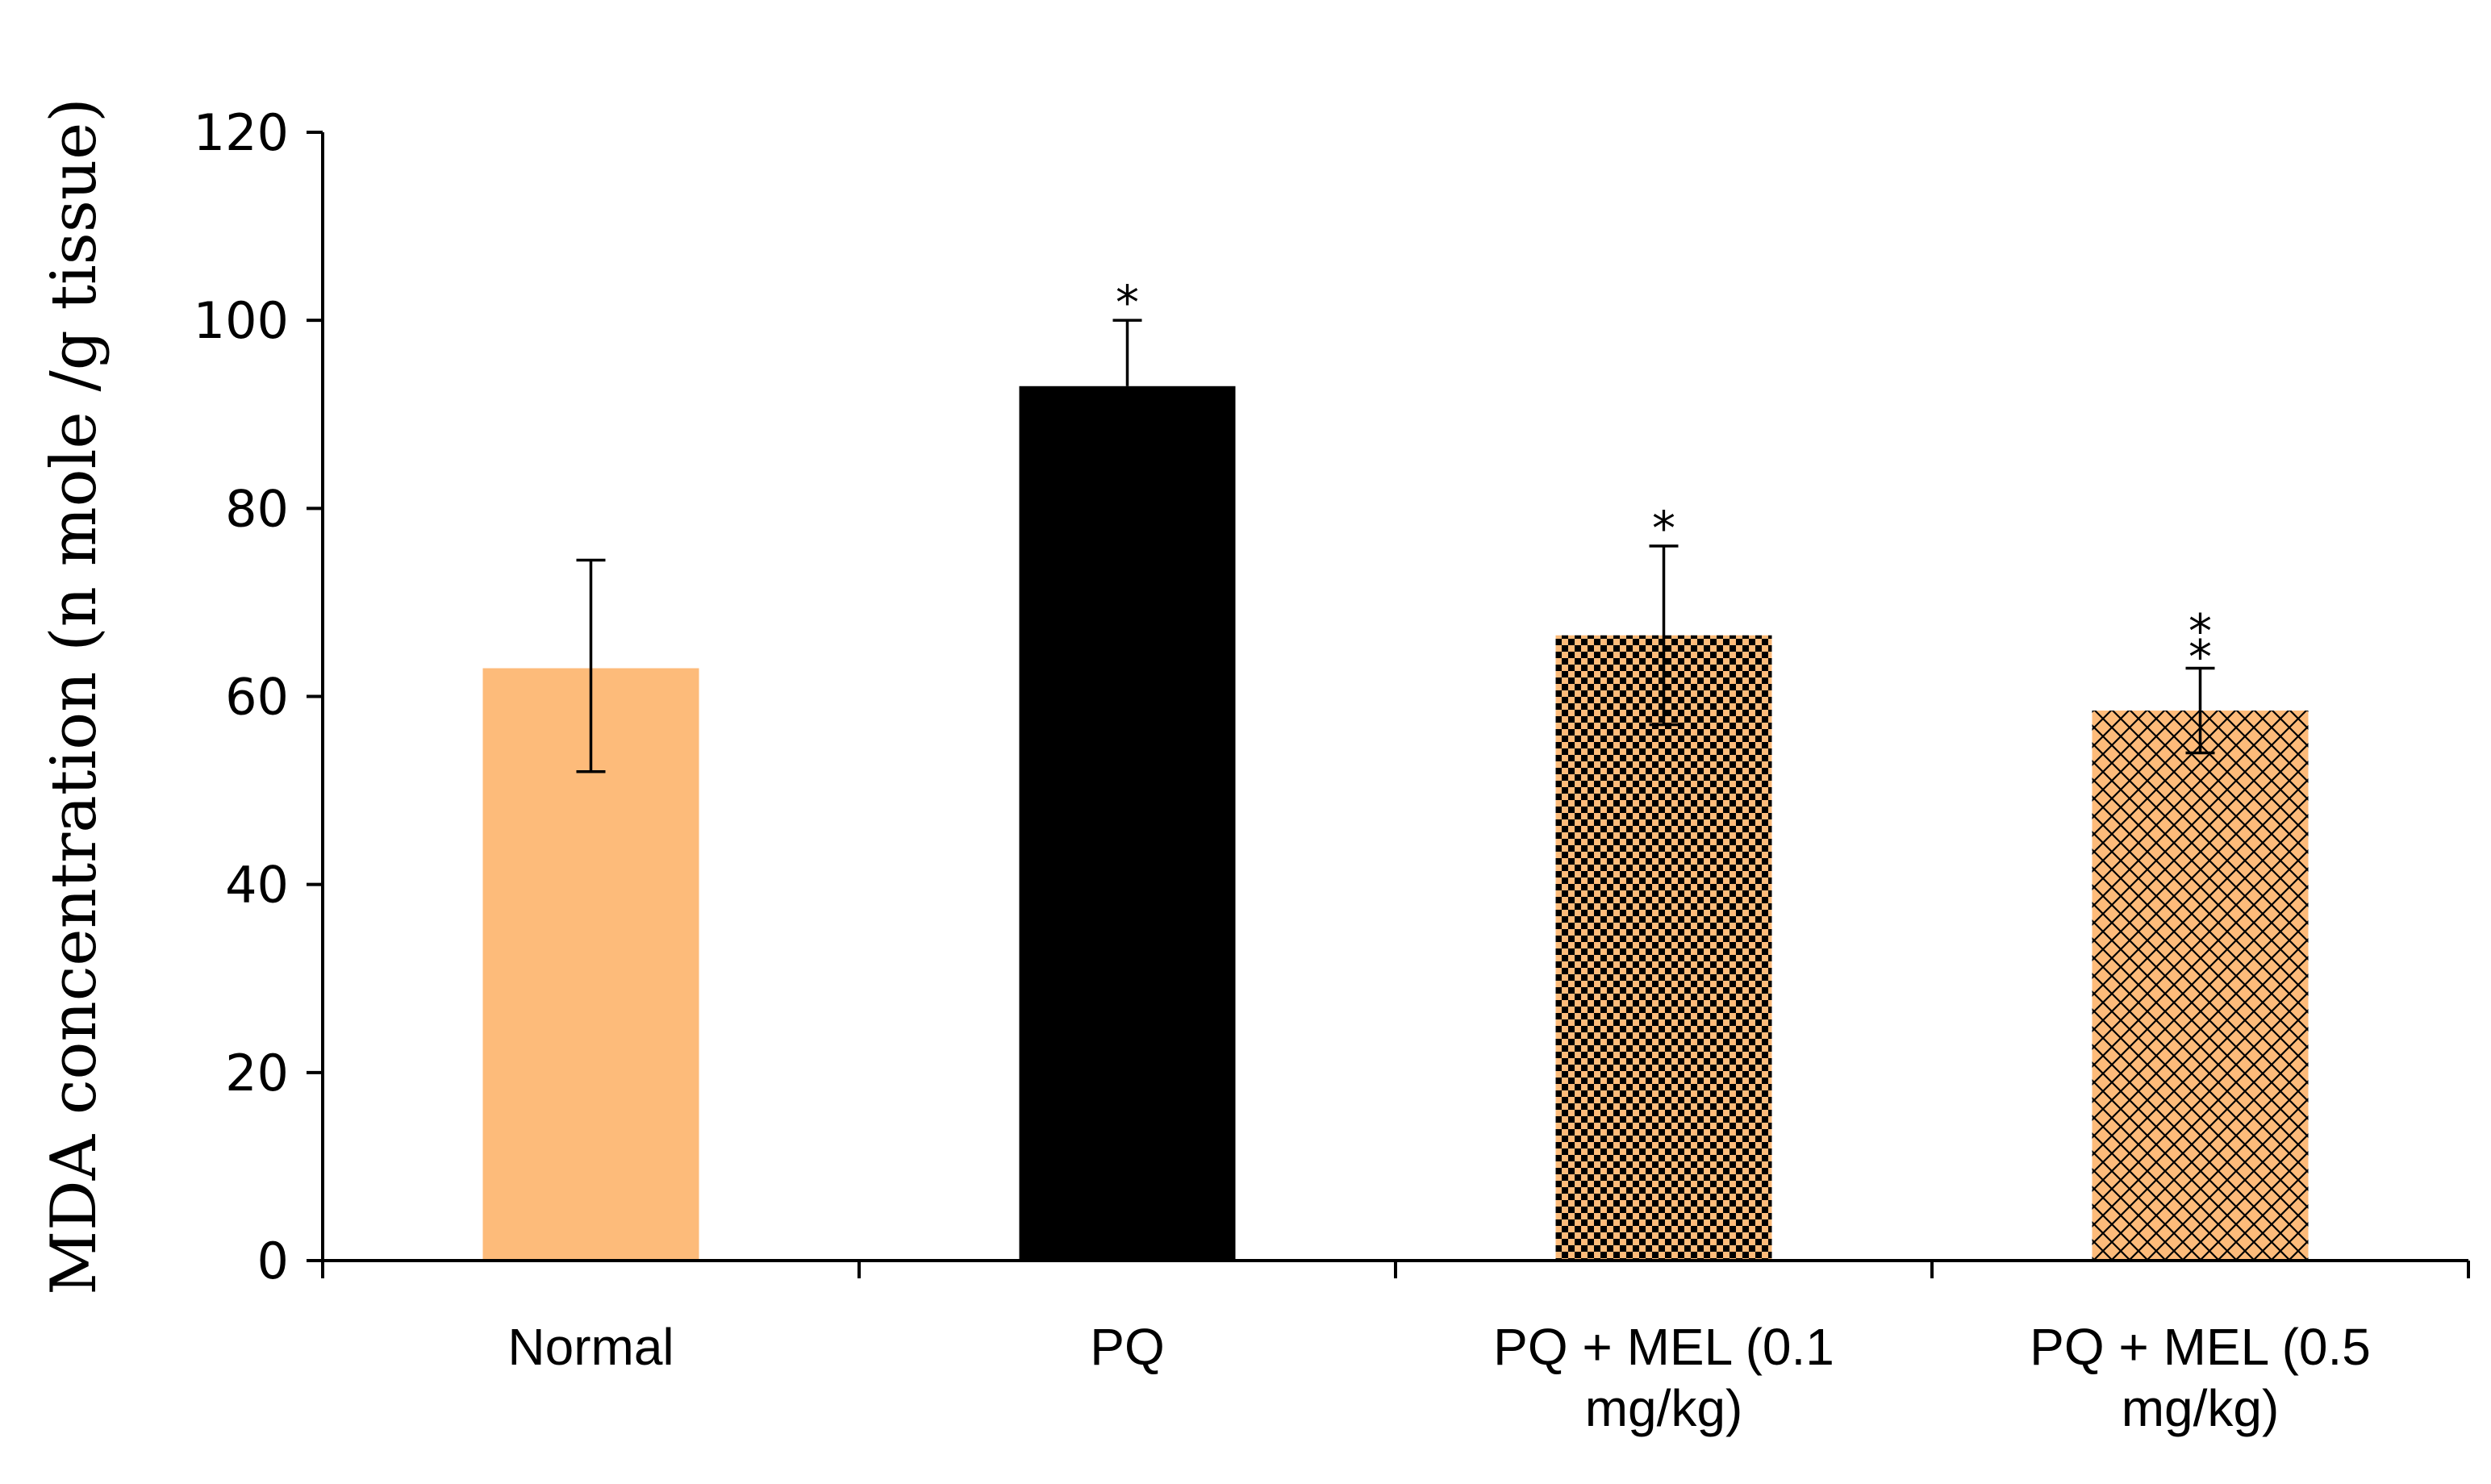 The image size is (2491, 1484). What do you see at coordinates (241, 321) in the screenshot?
I see `y-tick-label: 100` at bounding box center [241, 321].